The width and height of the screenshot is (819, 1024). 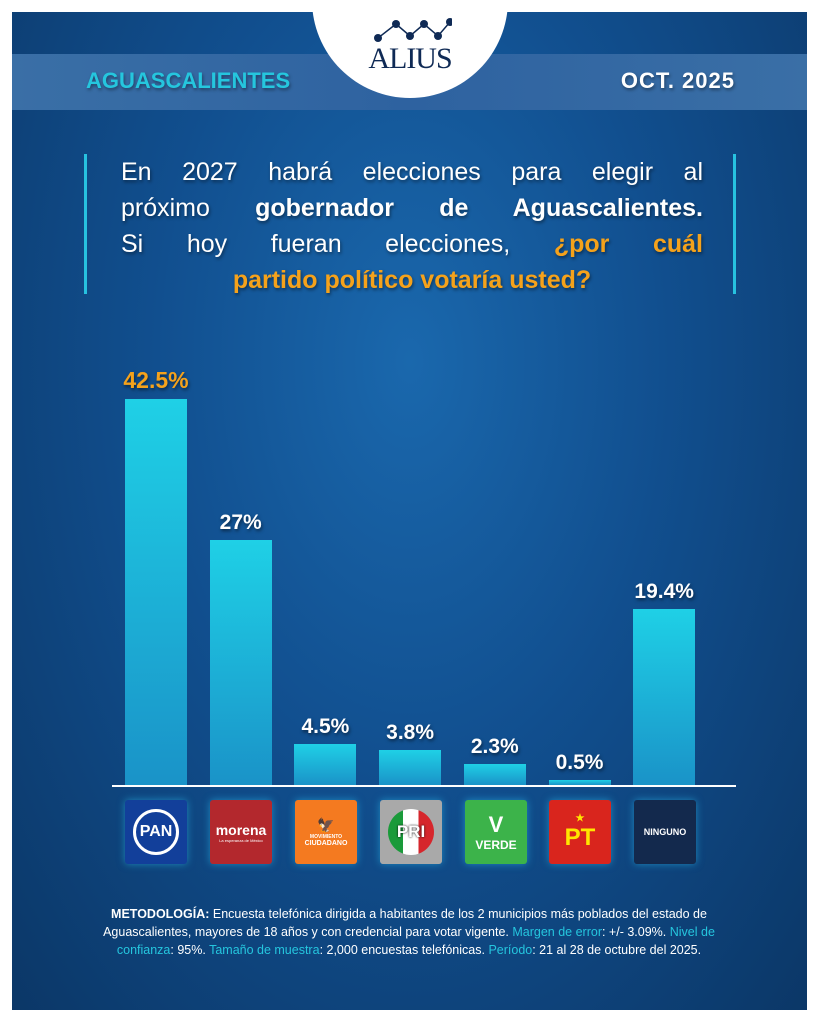 What do you see at coordinates (156, 592) in the screenshot?
I see `bar-pan` at bounding box center [156, 592].